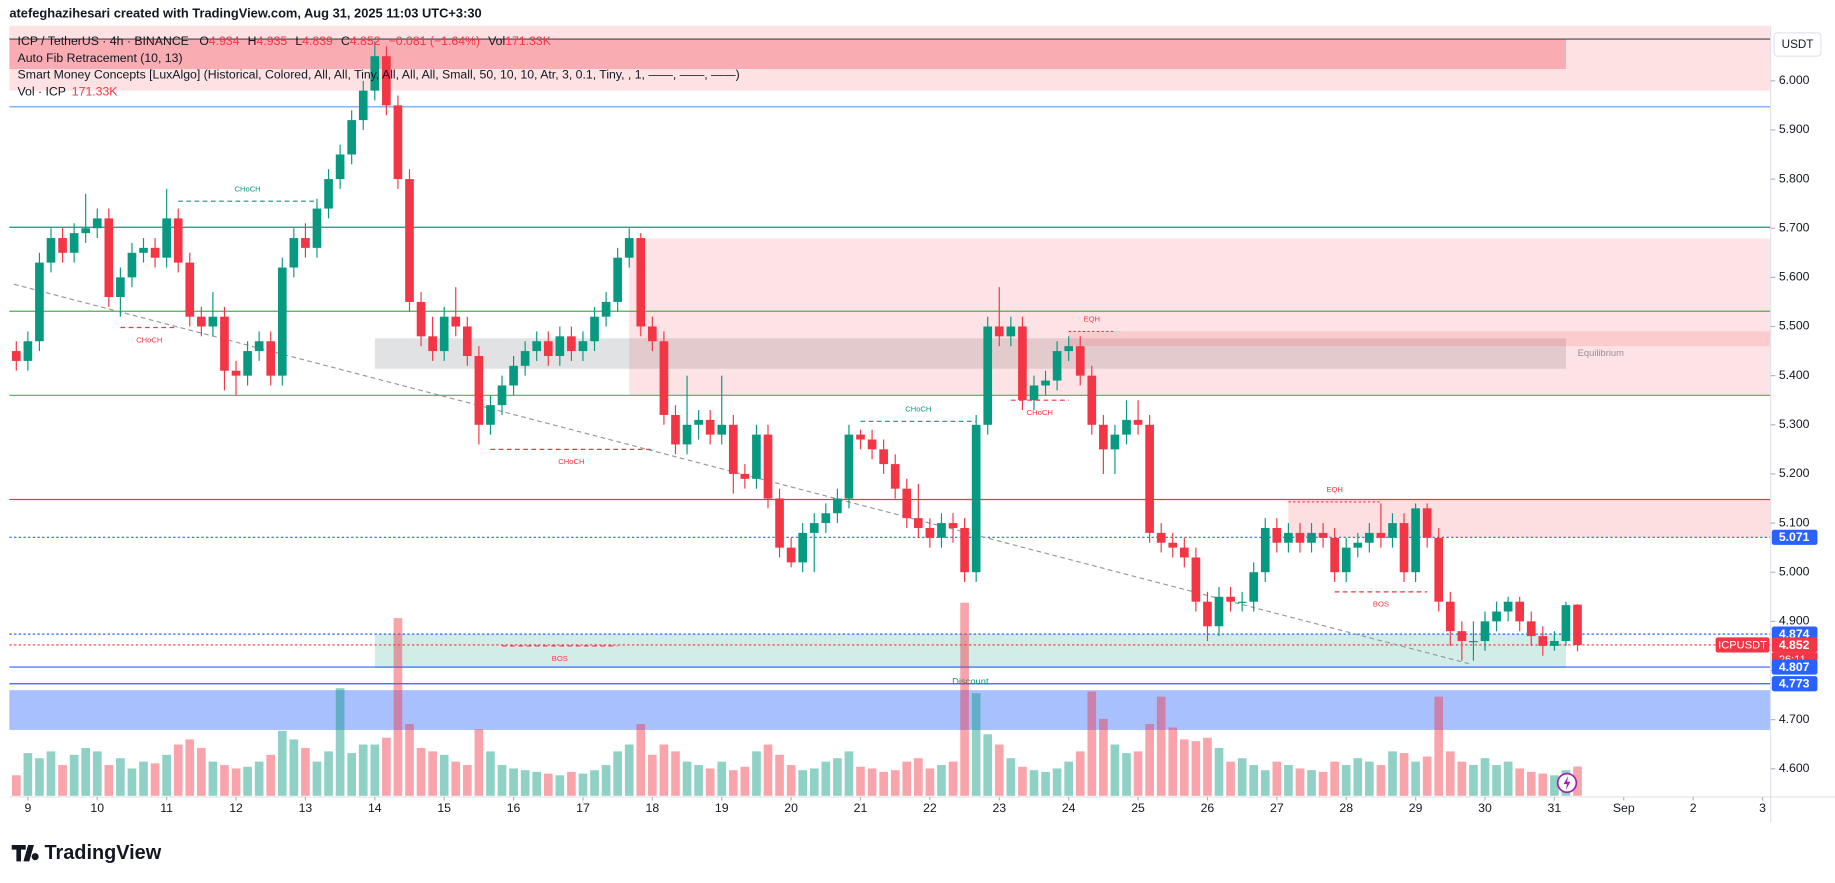 The image size is (1835, 883). I want to click on y-tick-label: 5.800, so click(1794, 178).